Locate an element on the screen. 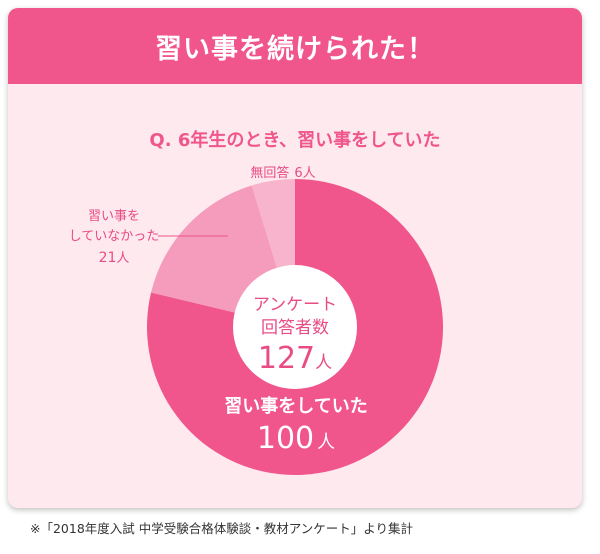 Image resolution: width=600 pixels, height=554 pixels. center-label-line1: アンケート is located at coordinates (295, 305).